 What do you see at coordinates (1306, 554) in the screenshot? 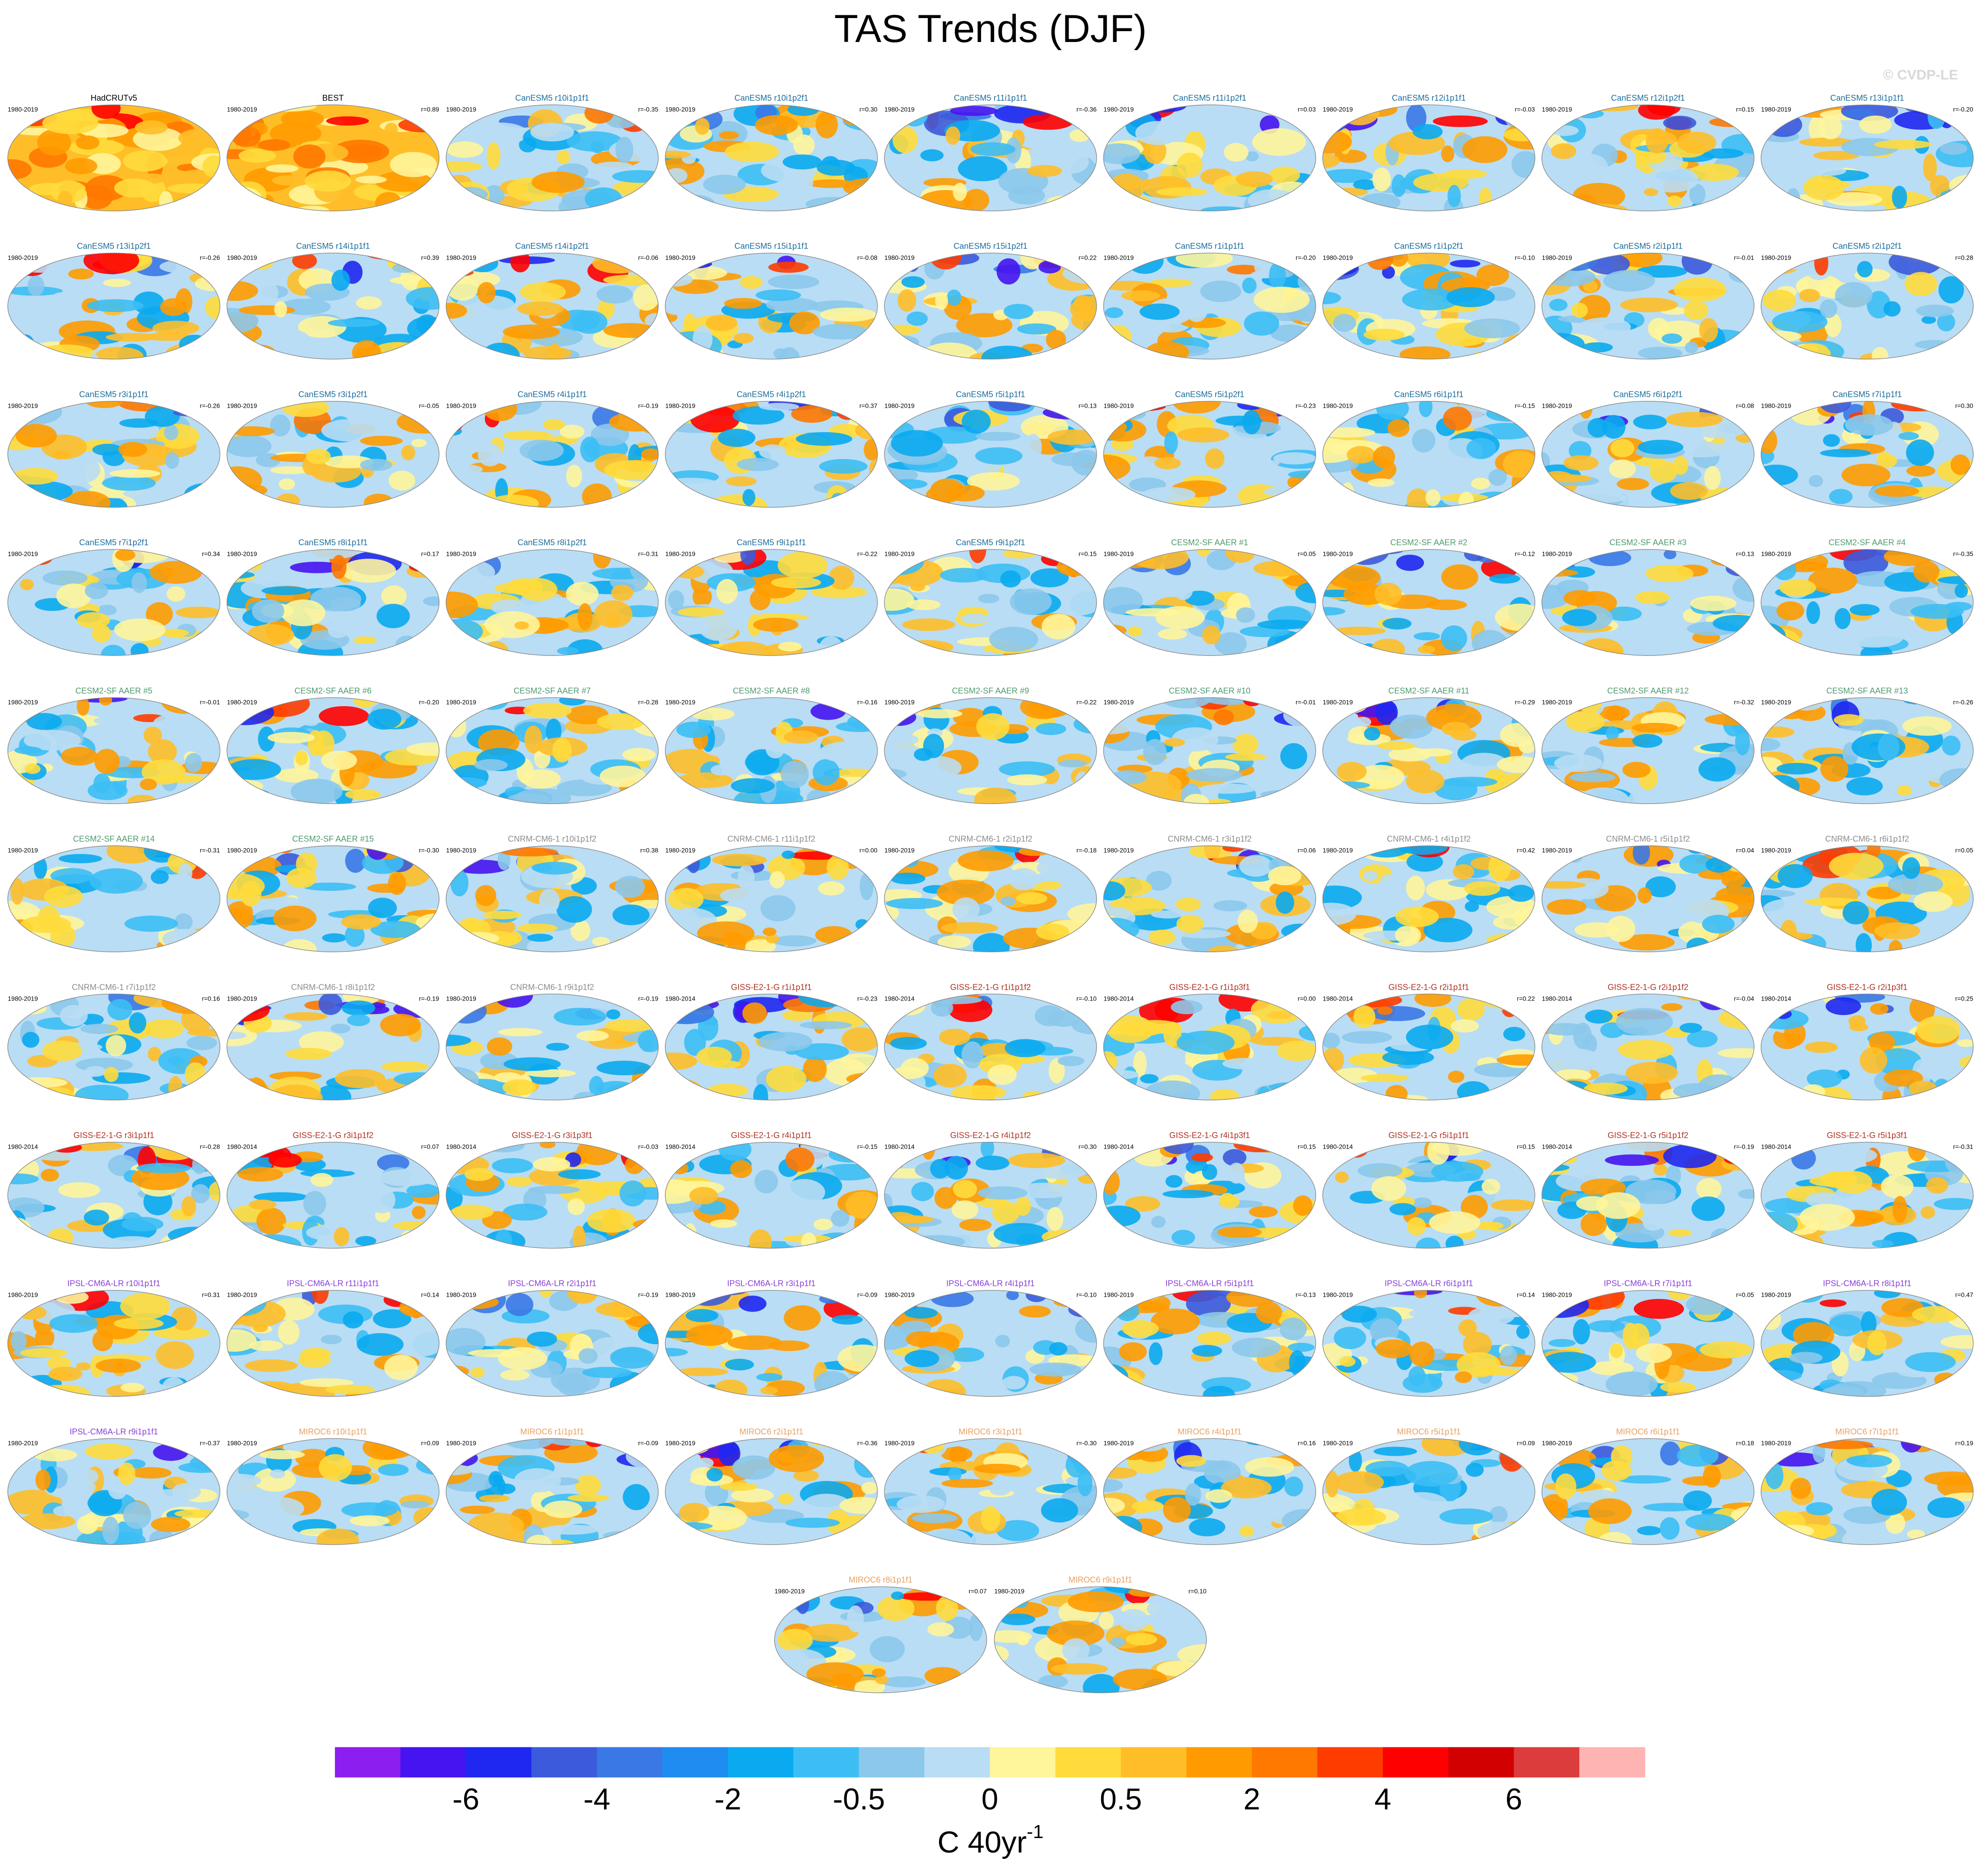
I see `panel-correlation: r=0.05` at bounding box center [1306, 554].